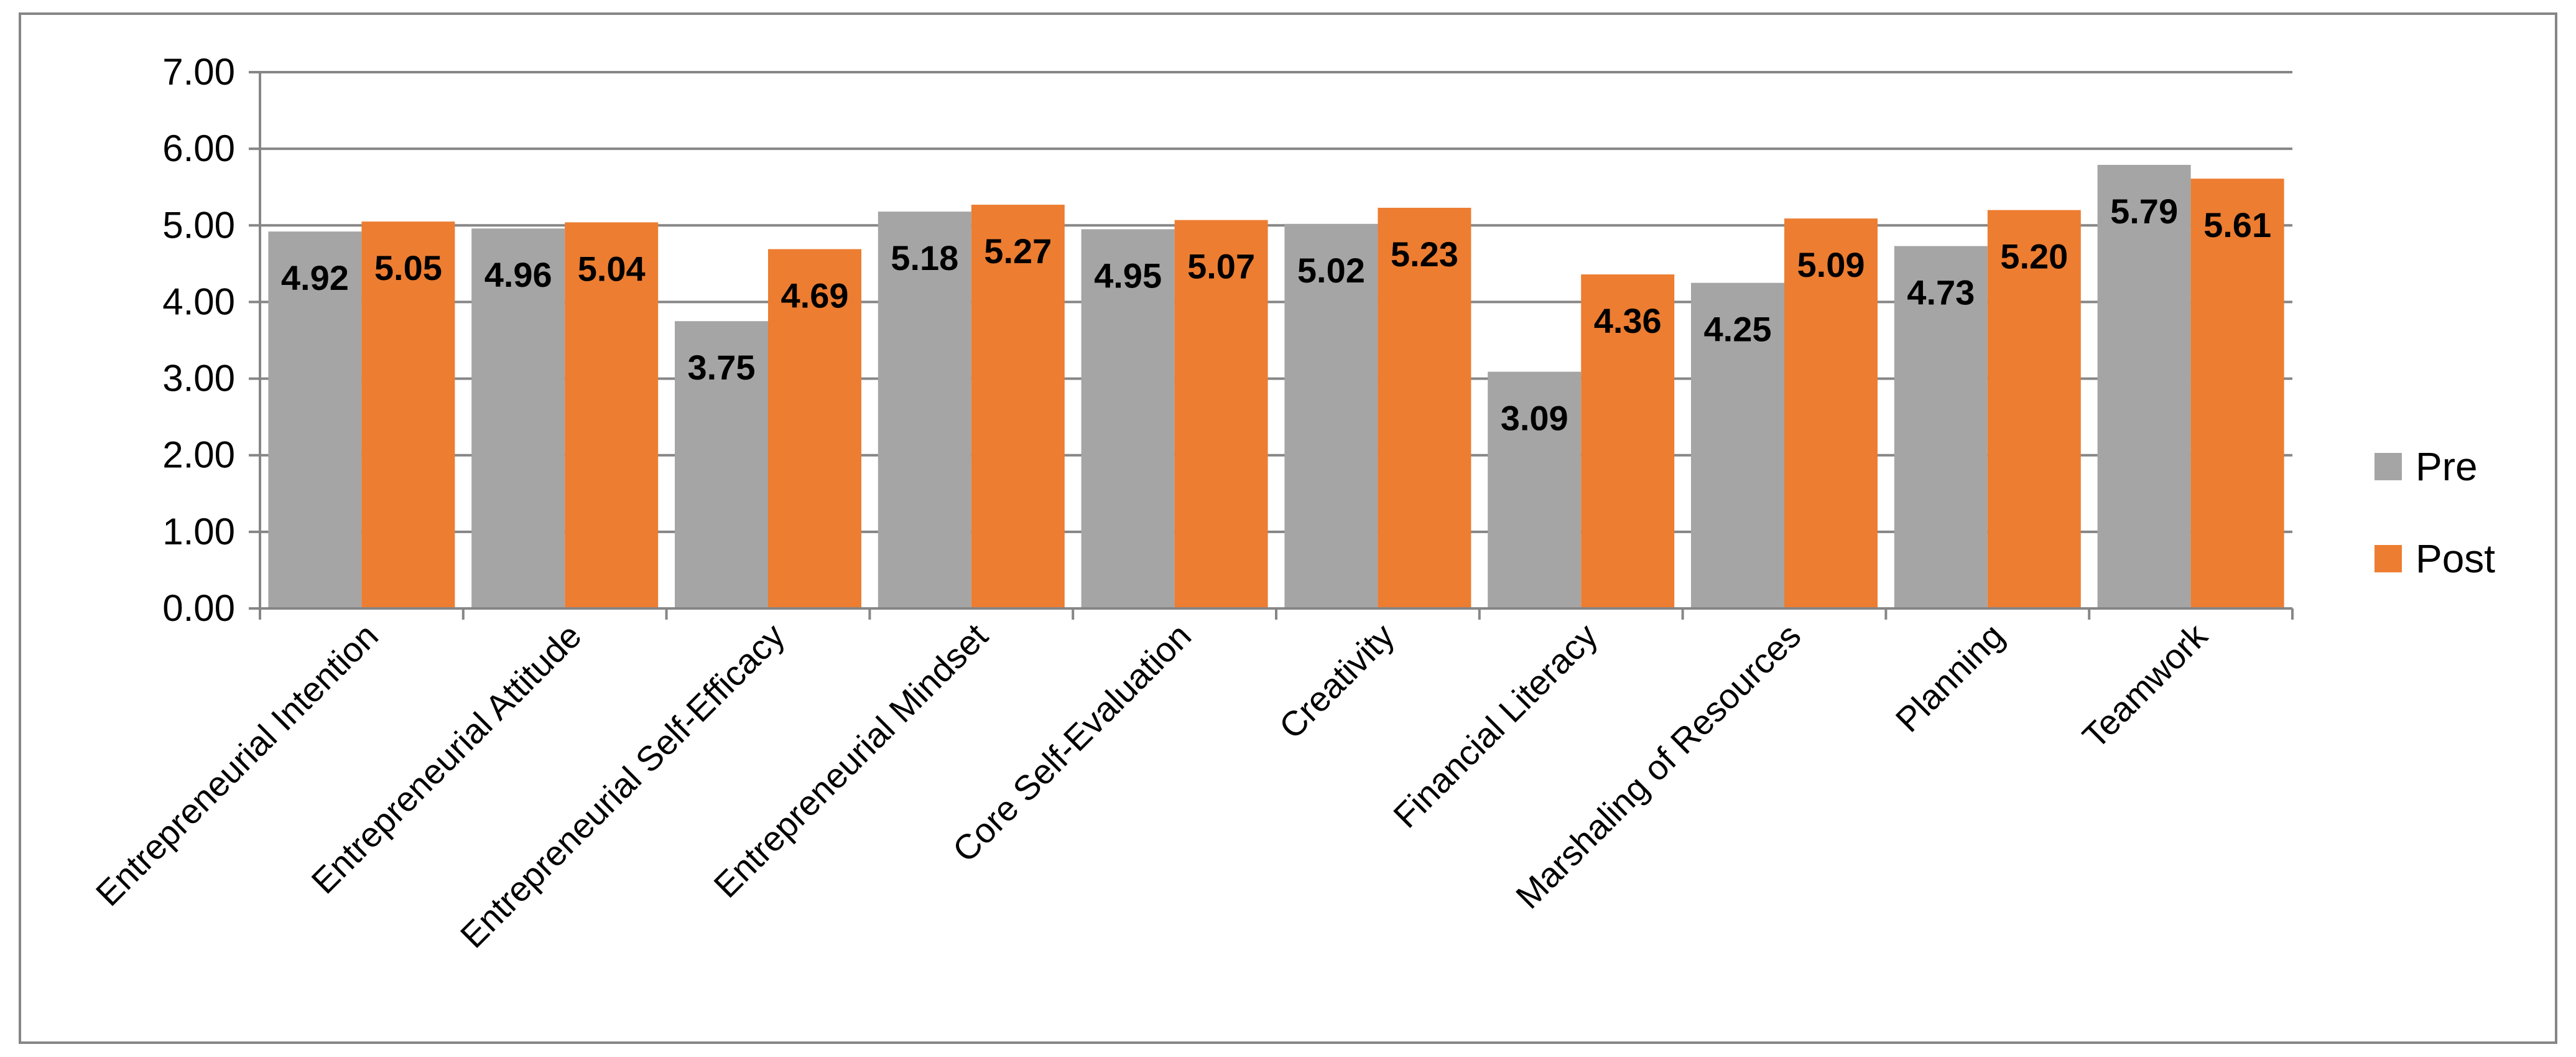 The height and width of the screenshot is (1057, 2576). Describe the element at coordinates (1424, 254) in the screenshot. I see `data-label-post: 5.23` at that location.